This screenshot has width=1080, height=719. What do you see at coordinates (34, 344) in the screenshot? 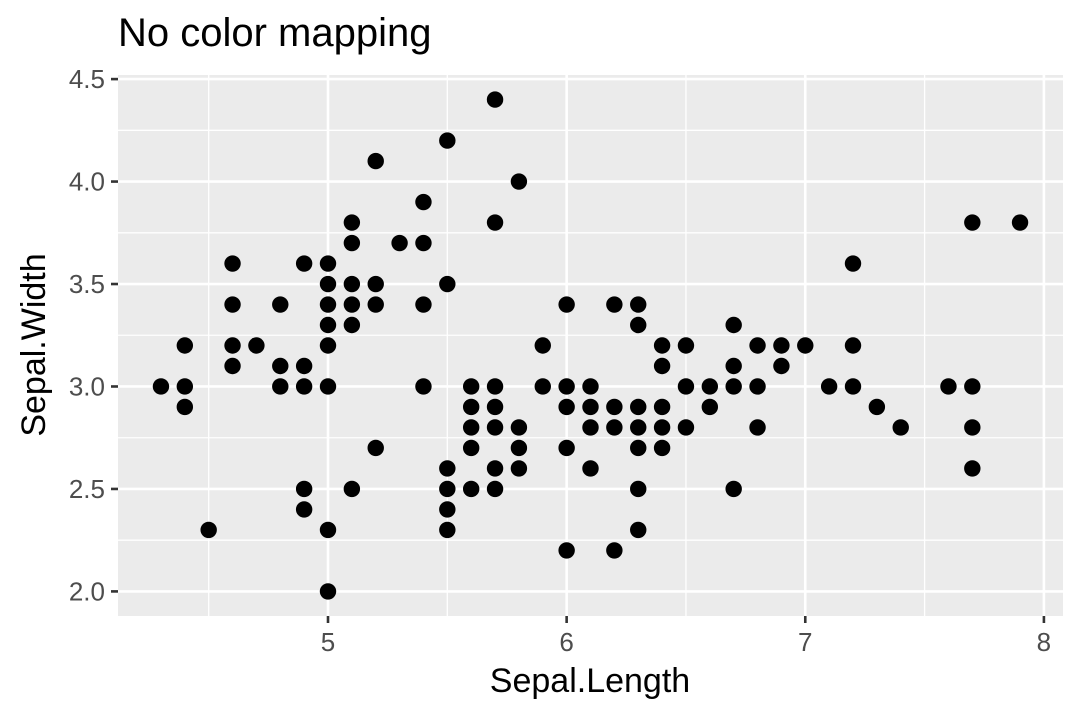
I see `y-axis-title: Sepal.Width` at bounding box center [34, 344].